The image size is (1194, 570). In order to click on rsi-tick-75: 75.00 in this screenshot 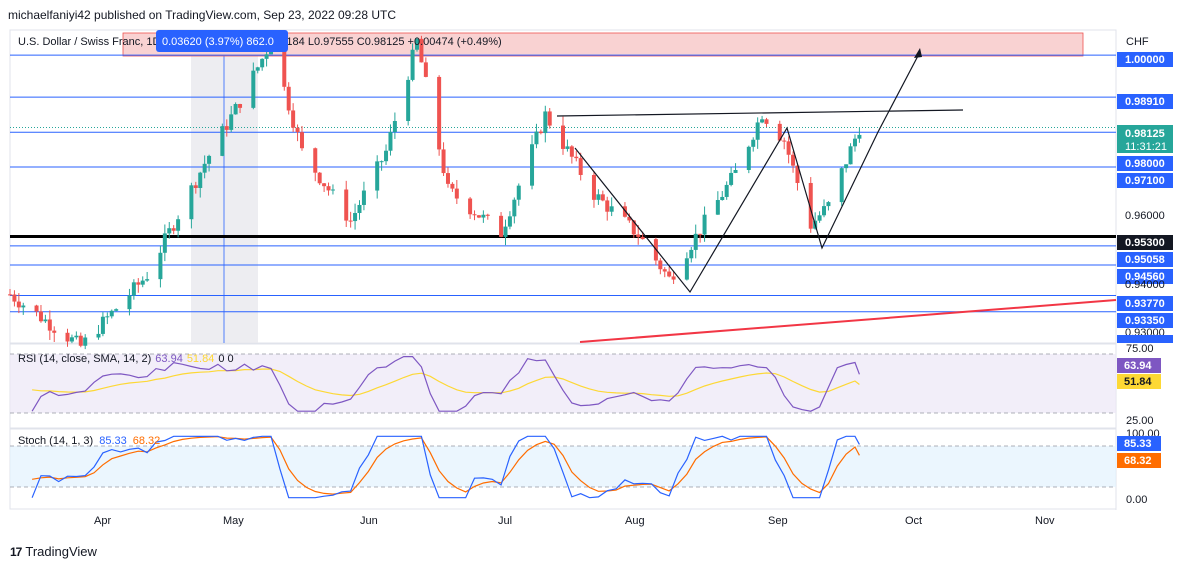, I will do `click(1140, 349)`.